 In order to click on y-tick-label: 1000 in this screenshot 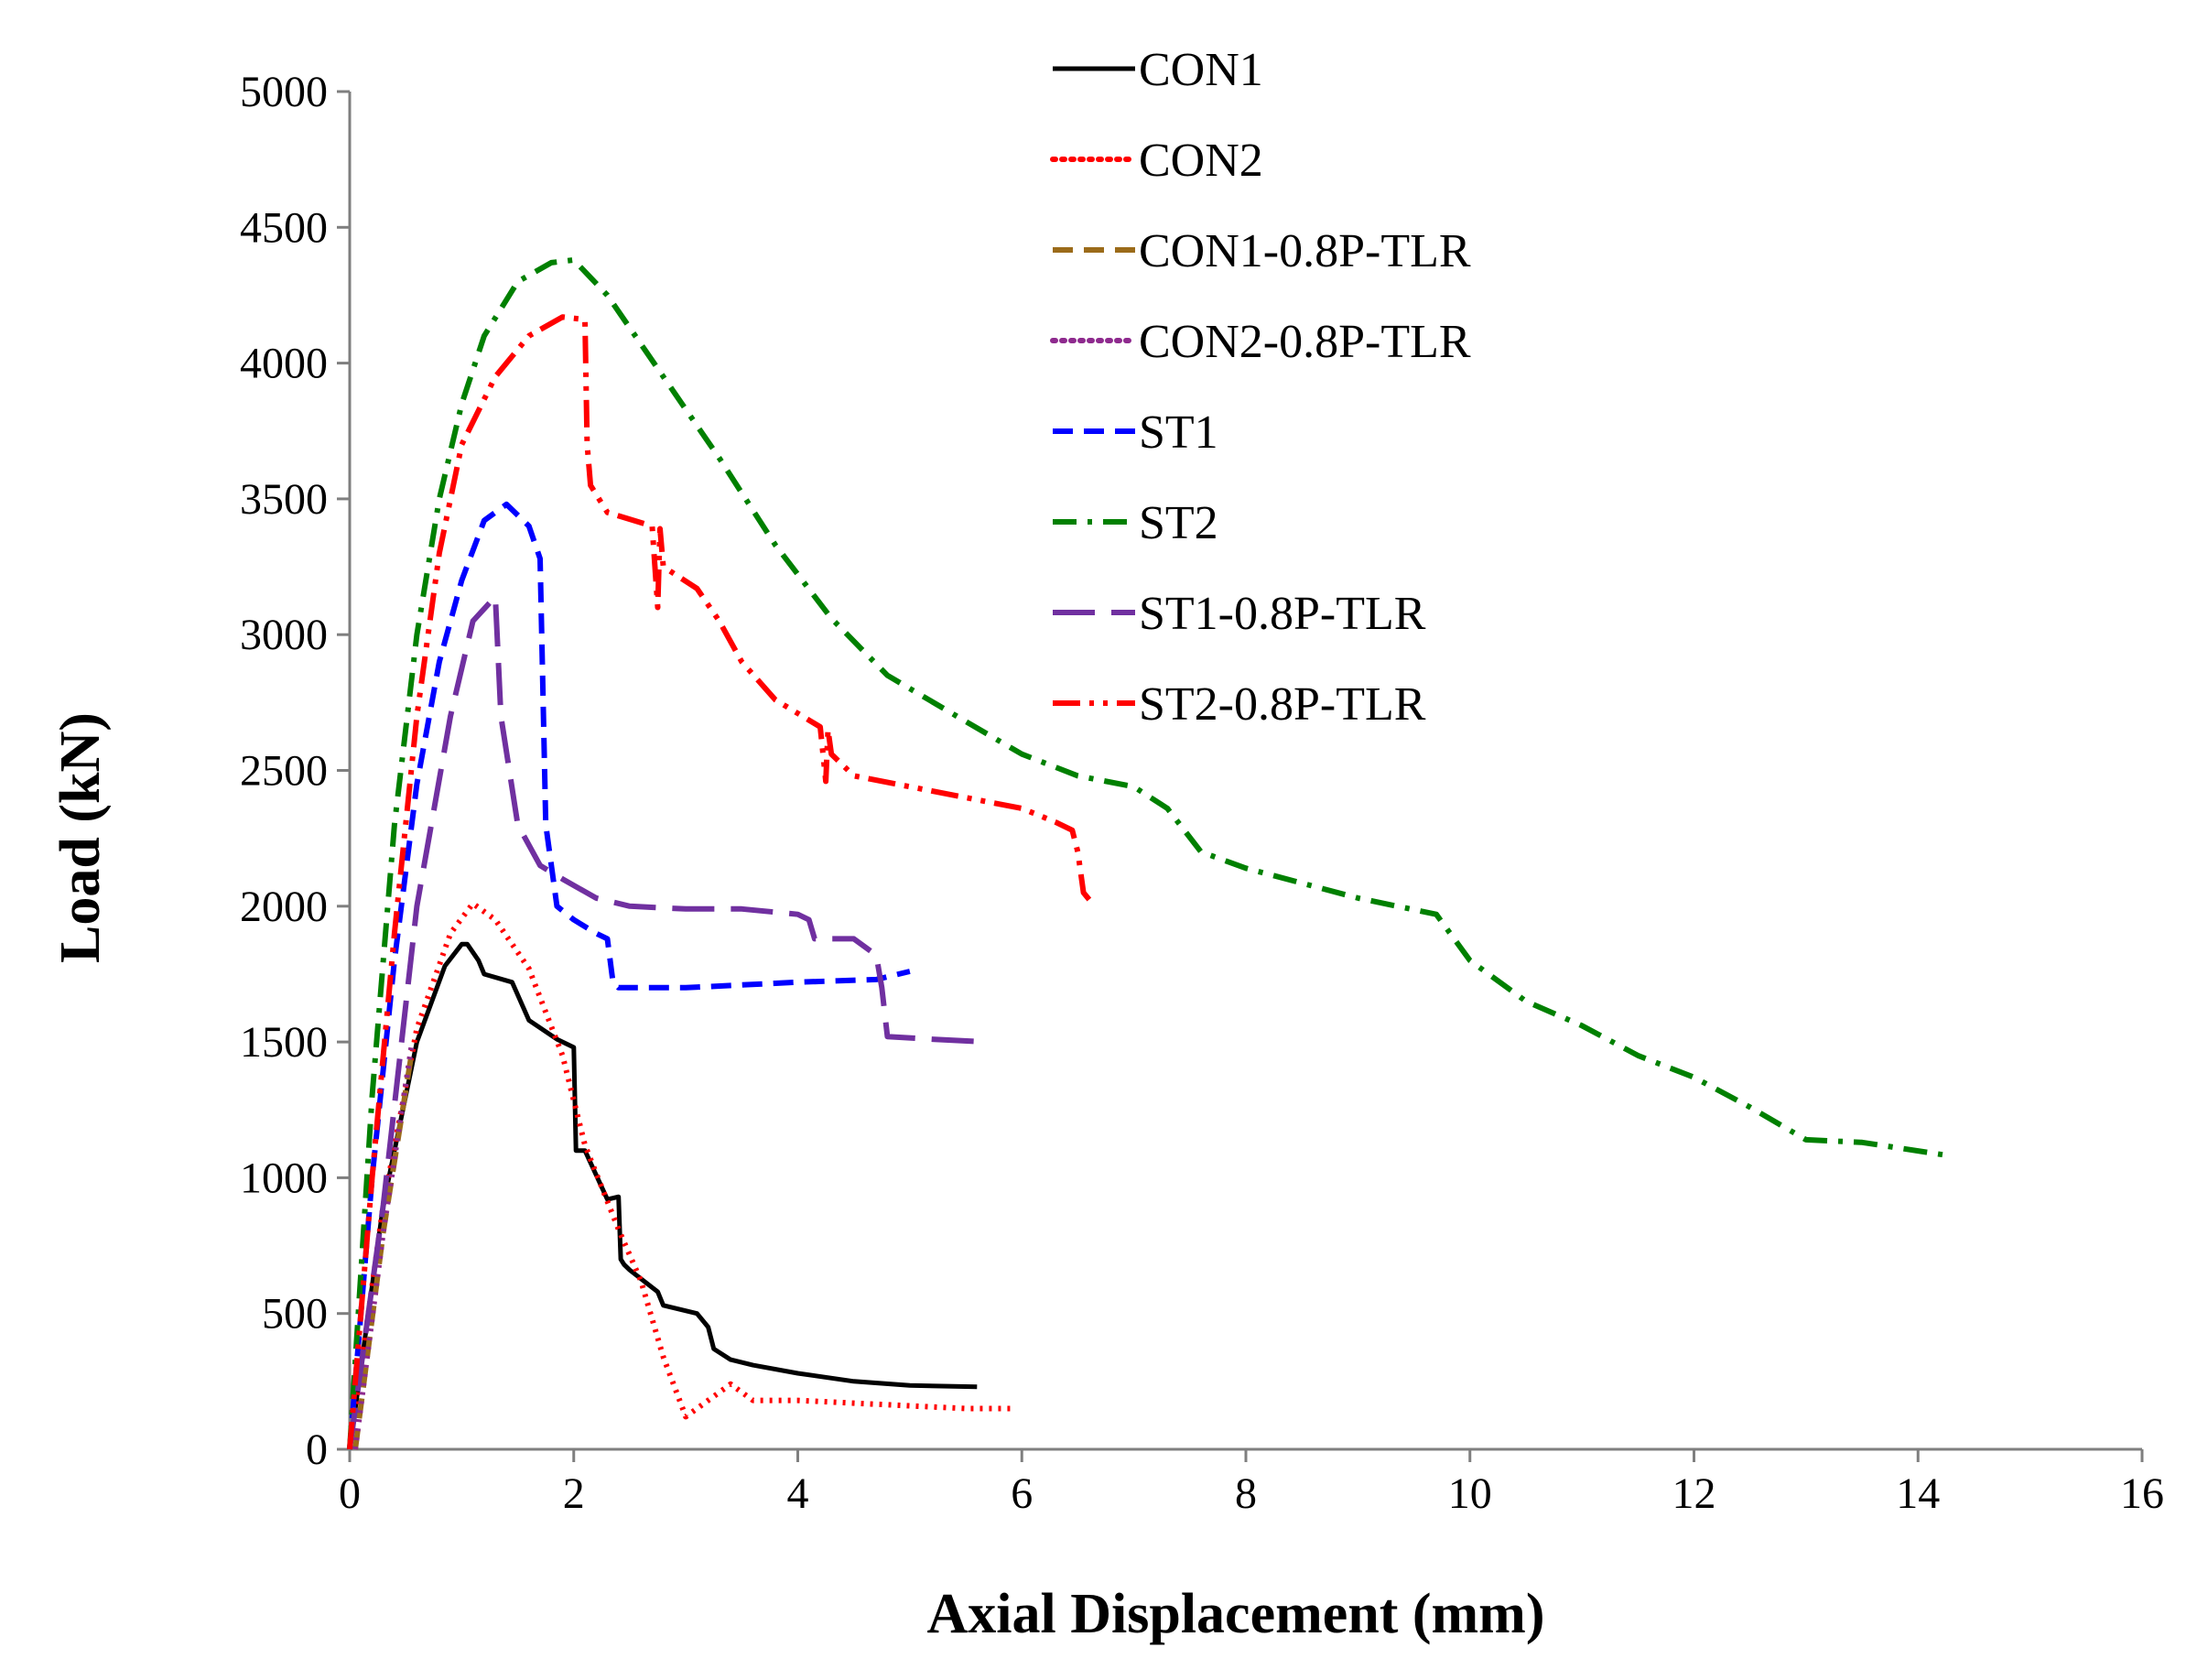, I will do `click(284, 1178)`.